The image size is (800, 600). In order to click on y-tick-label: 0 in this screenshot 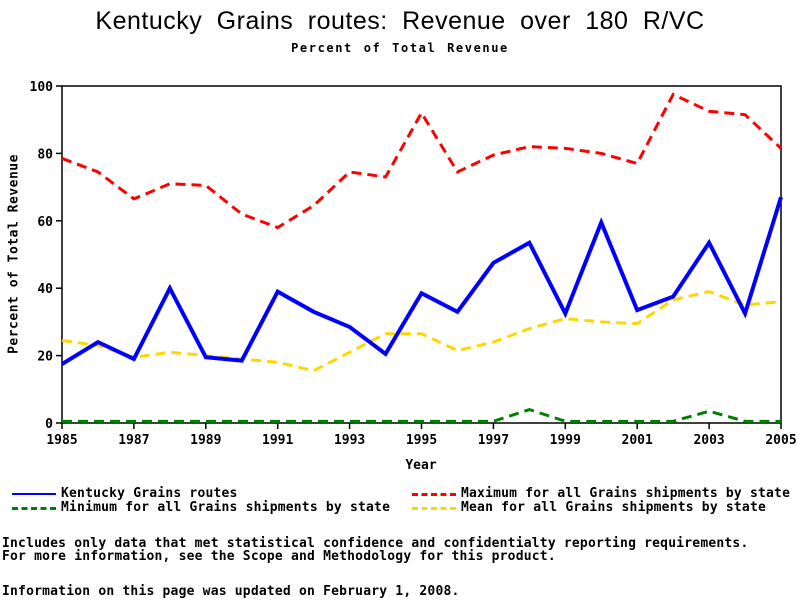, I will do `click(49, 424)`.